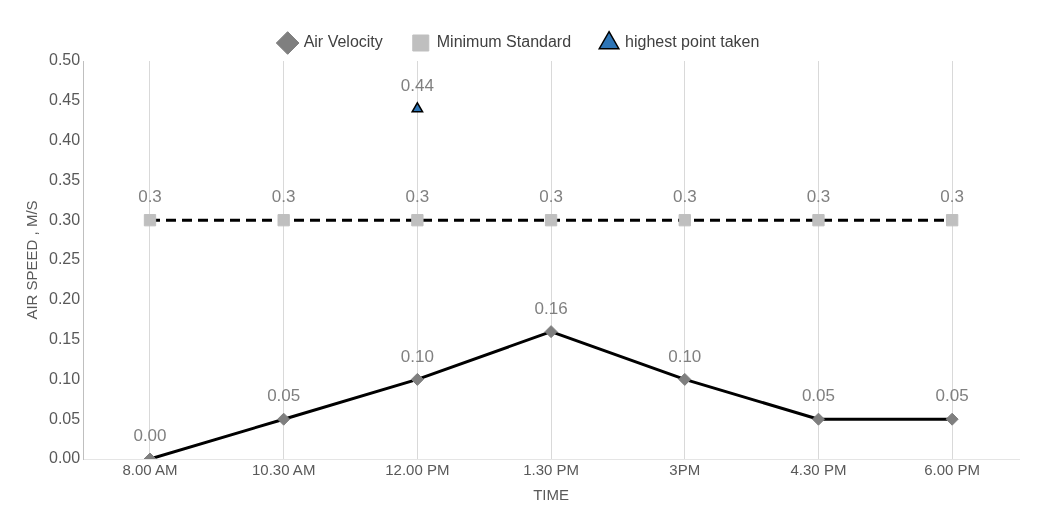  What do you see at coordinates (343, 42) in the screenshot?
I see `legend-label: Air Velocity` at bounding box center [343, 42].